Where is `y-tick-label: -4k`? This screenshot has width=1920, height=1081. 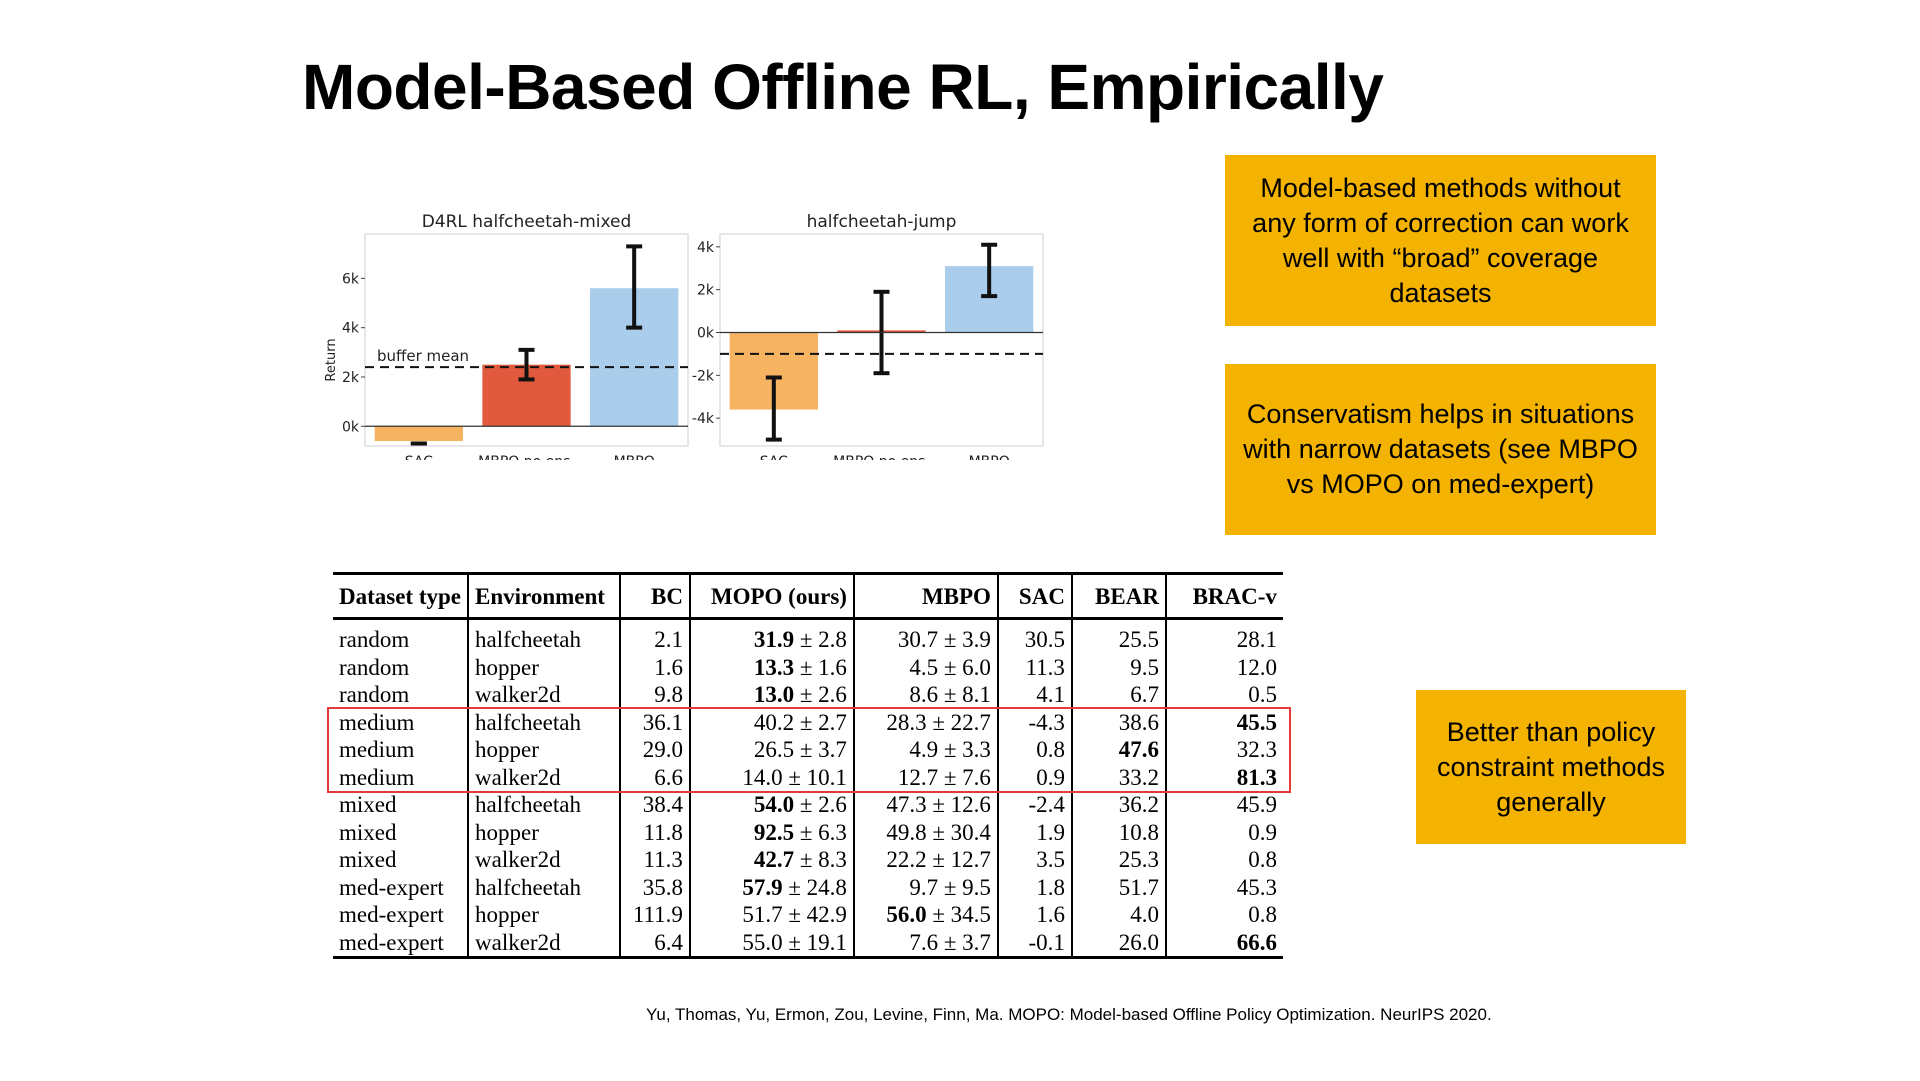
y-tick-label: -4k is located at coordinates (703, 419).